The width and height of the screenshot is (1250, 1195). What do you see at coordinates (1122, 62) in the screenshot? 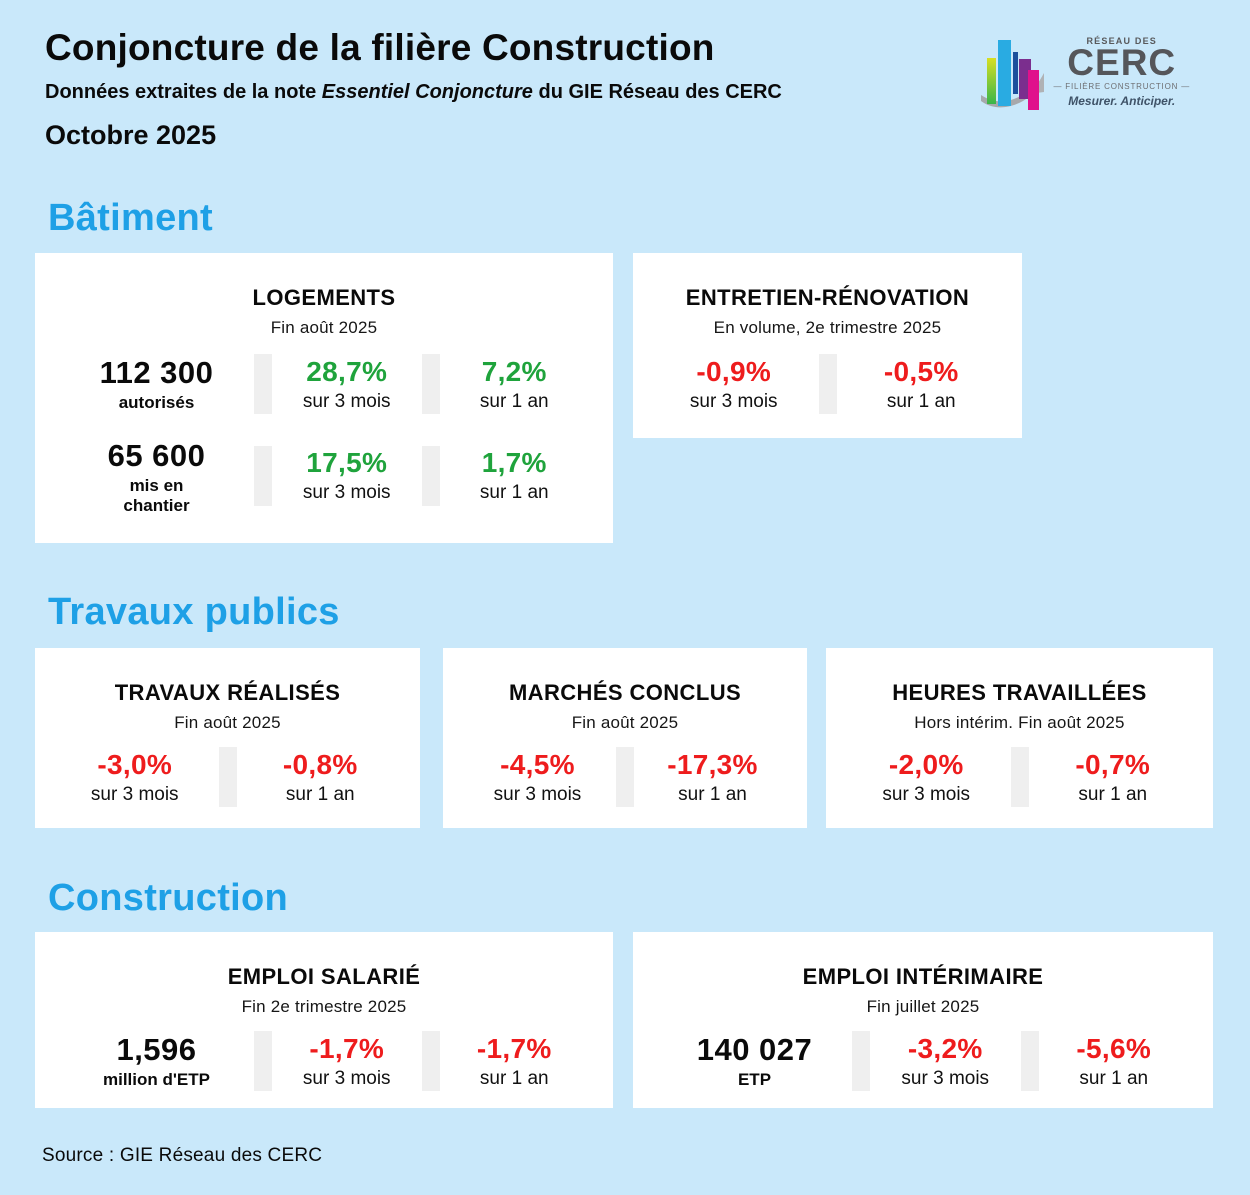
I see `logo-cerc-name: CERC` at bounding box center [1122, 62].